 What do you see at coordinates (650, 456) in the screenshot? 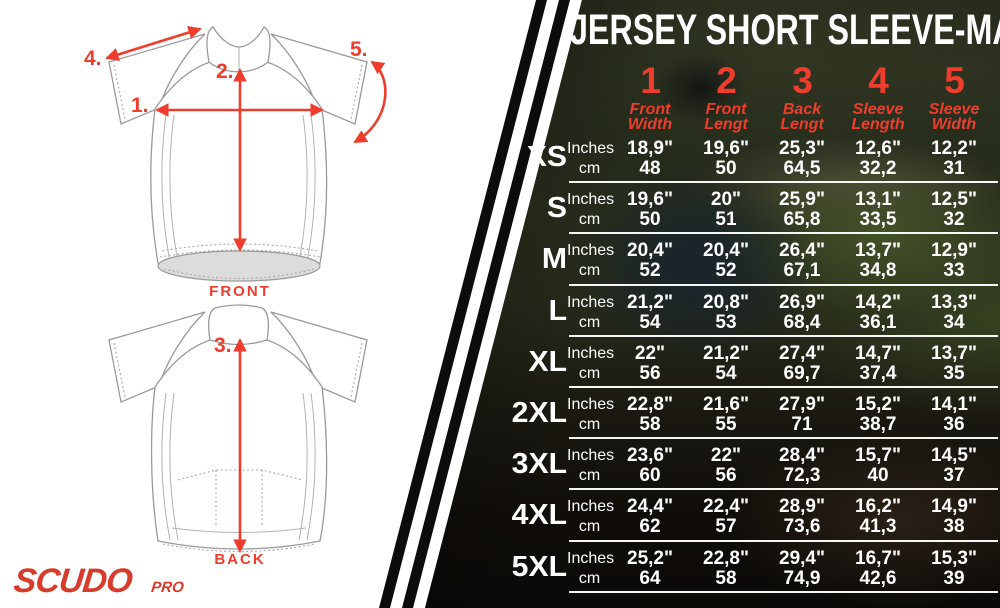
I see `value-inches: 23,6"` at bounding box center [650, 456].